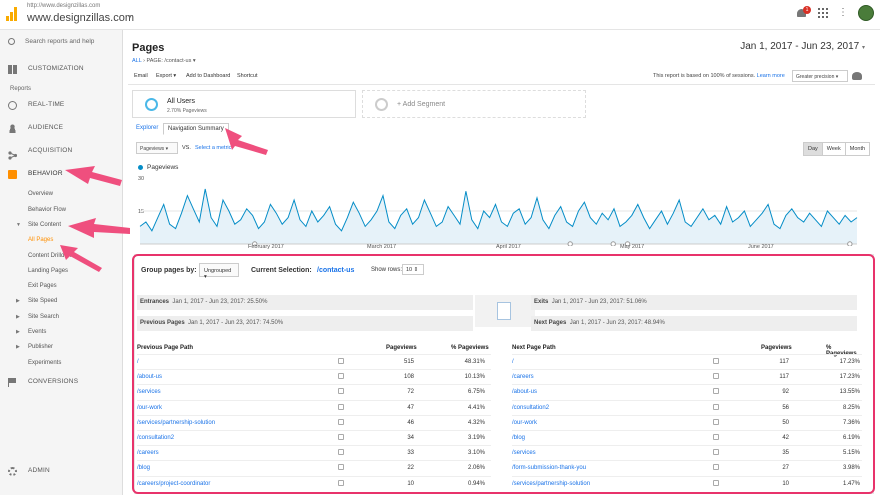 This screenshot has height=495, width=880. I want to click on vs-label: VS., so click(186, 148).